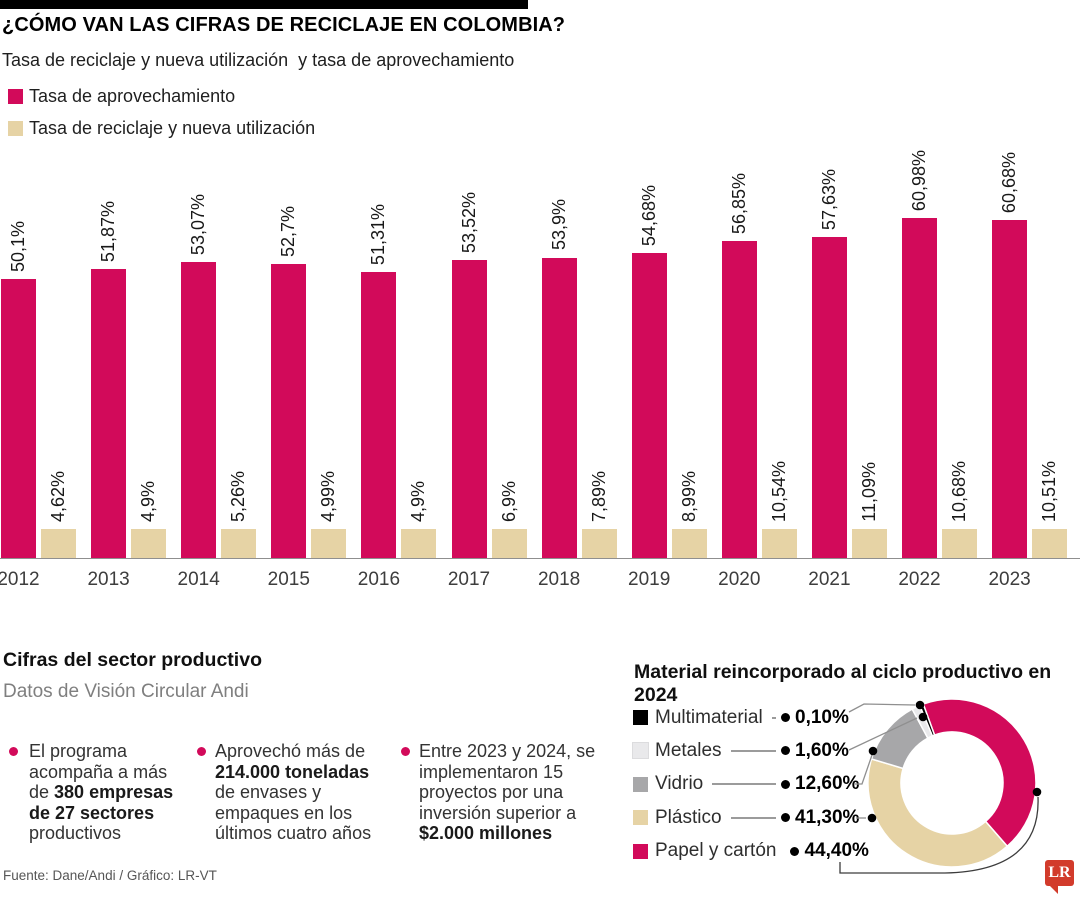 The width and height of the screenshot is (1080, 900). Describe the element at coordinates (109, 413) in the screenshot. I see `bar-aprovechamiento-2013` at that location.